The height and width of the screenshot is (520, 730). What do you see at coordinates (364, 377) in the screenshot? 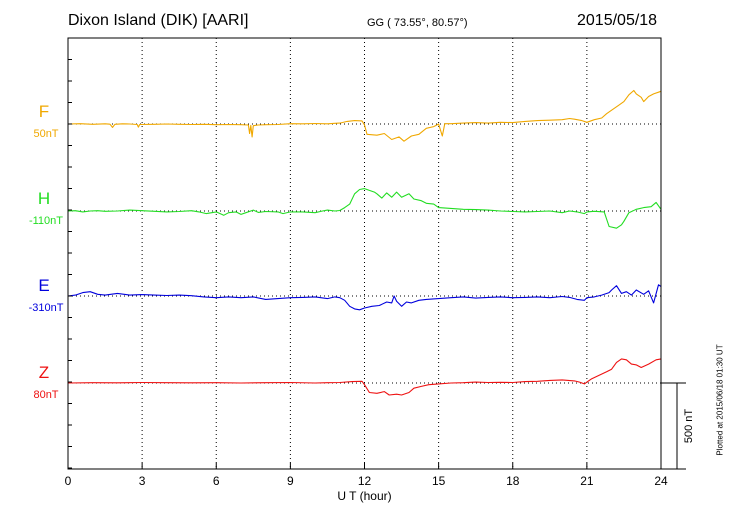
I see `trace-z` at bounding box center [364, 377].